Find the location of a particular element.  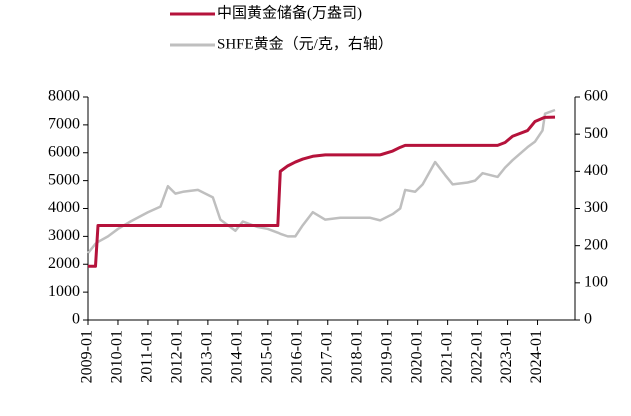

x-tick-label: 2022-01 is located at coordinates (476, 356).